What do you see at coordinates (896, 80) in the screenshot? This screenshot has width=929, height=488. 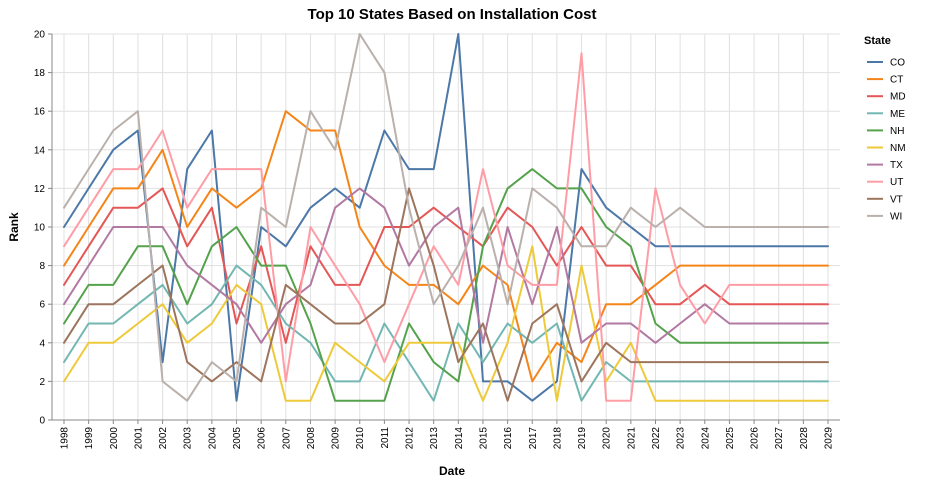 I see `legend-label-ct: CT` at bounding box center [896, 80].